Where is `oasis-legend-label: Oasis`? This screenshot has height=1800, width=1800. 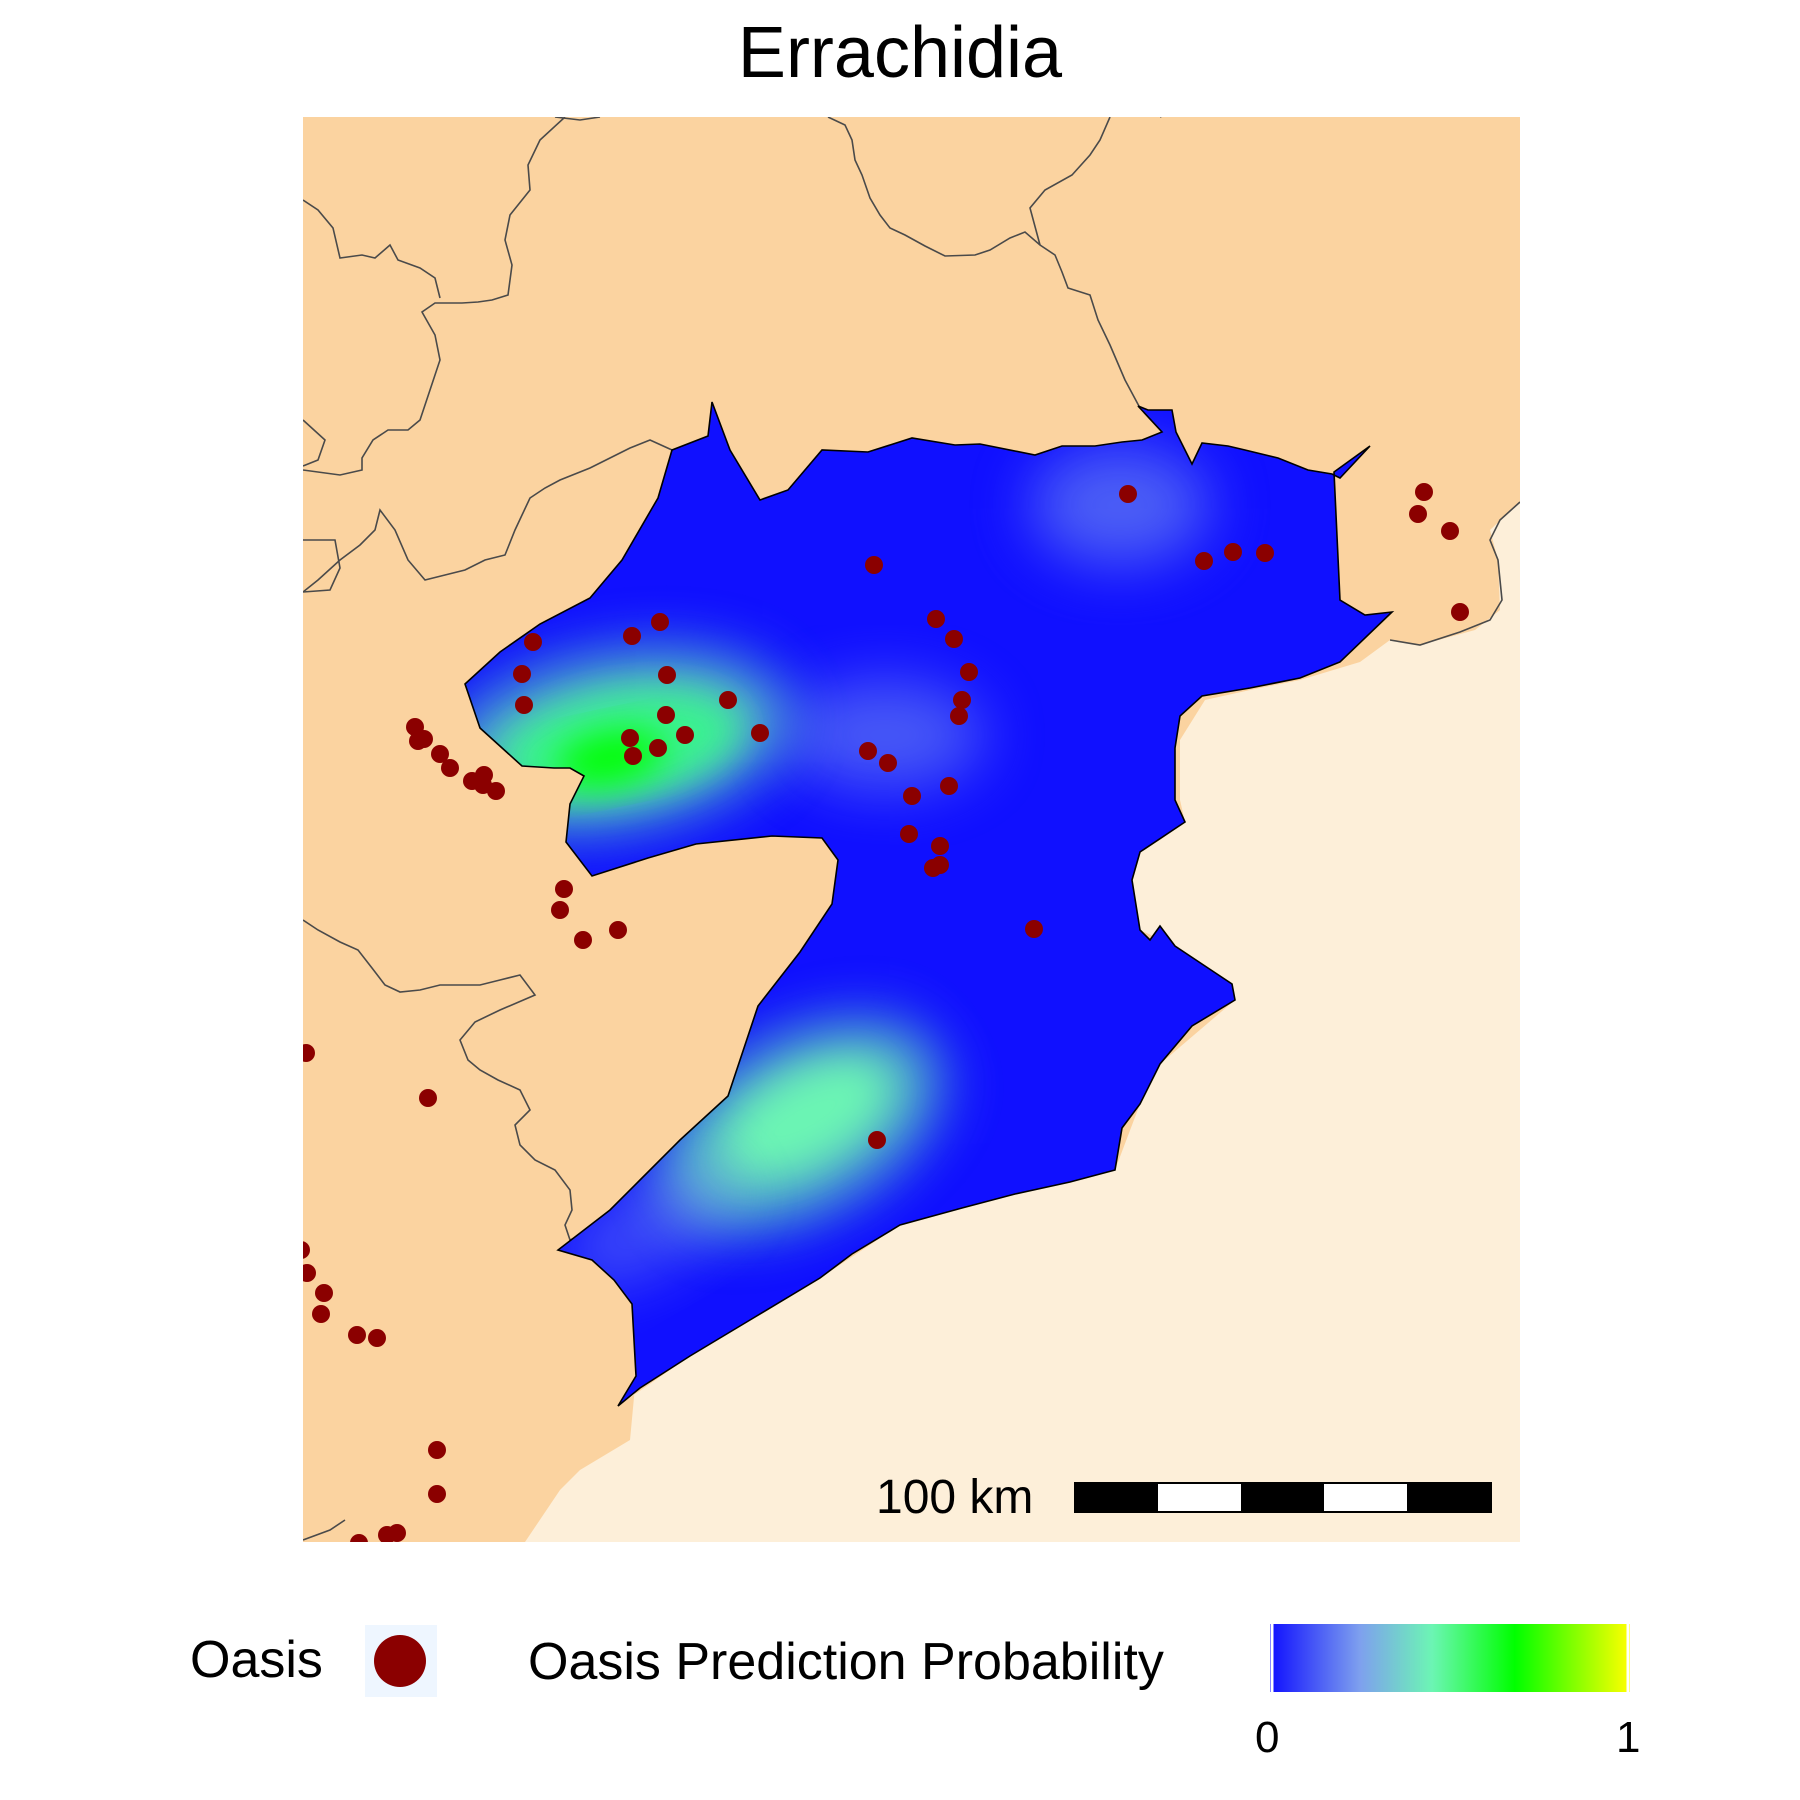
oasis-legend-label: Oasis is located at coordinates (256, 1660).